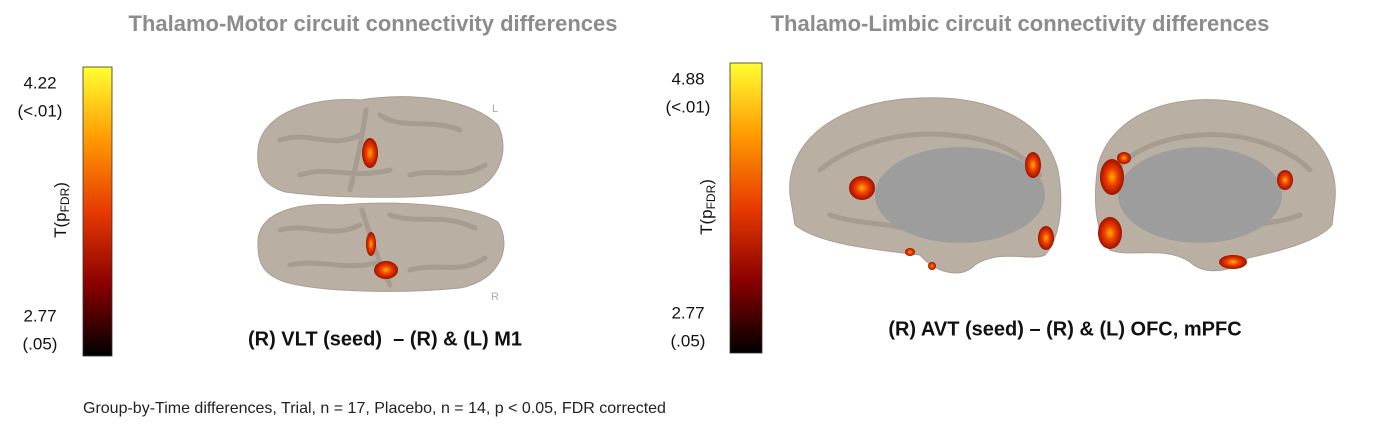  I want to click on panel-caption: (R) AVT (seed) – (R) & (L) OFC, mPFC, so click(1064, 329).